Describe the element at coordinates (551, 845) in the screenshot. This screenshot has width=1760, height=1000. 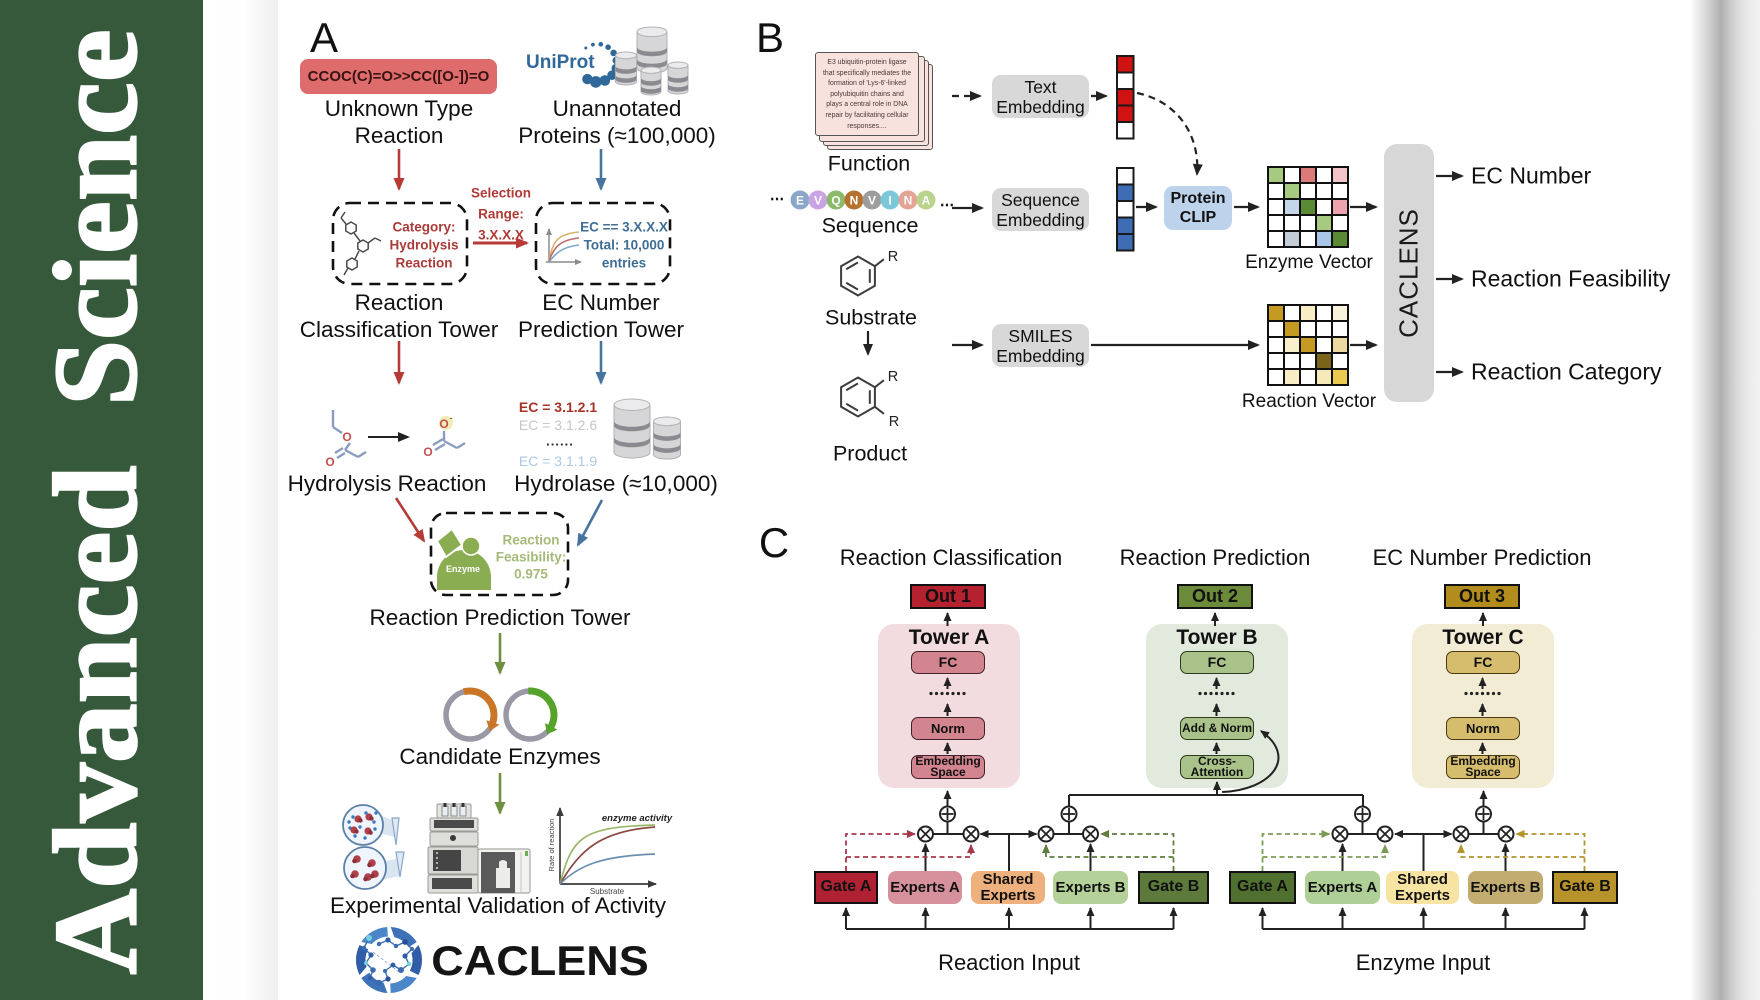
I see `svg-text: Rate of reaction` at that location.